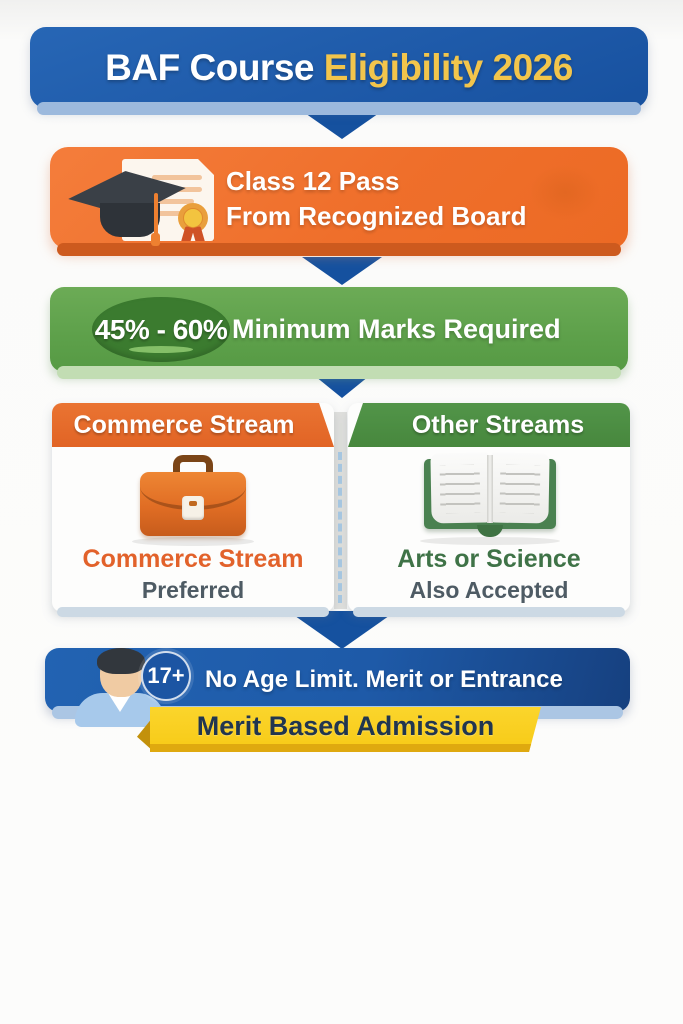 This screenshot has height=1024, width=683. What do you see at coordinates (489, 590) in the screenshot?
I see `arts-line2: Also Accepted` at bounding box center [489, 590].